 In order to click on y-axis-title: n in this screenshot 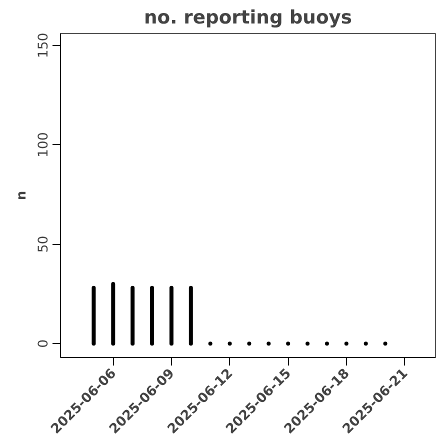, I will do `click(22, 195)`.